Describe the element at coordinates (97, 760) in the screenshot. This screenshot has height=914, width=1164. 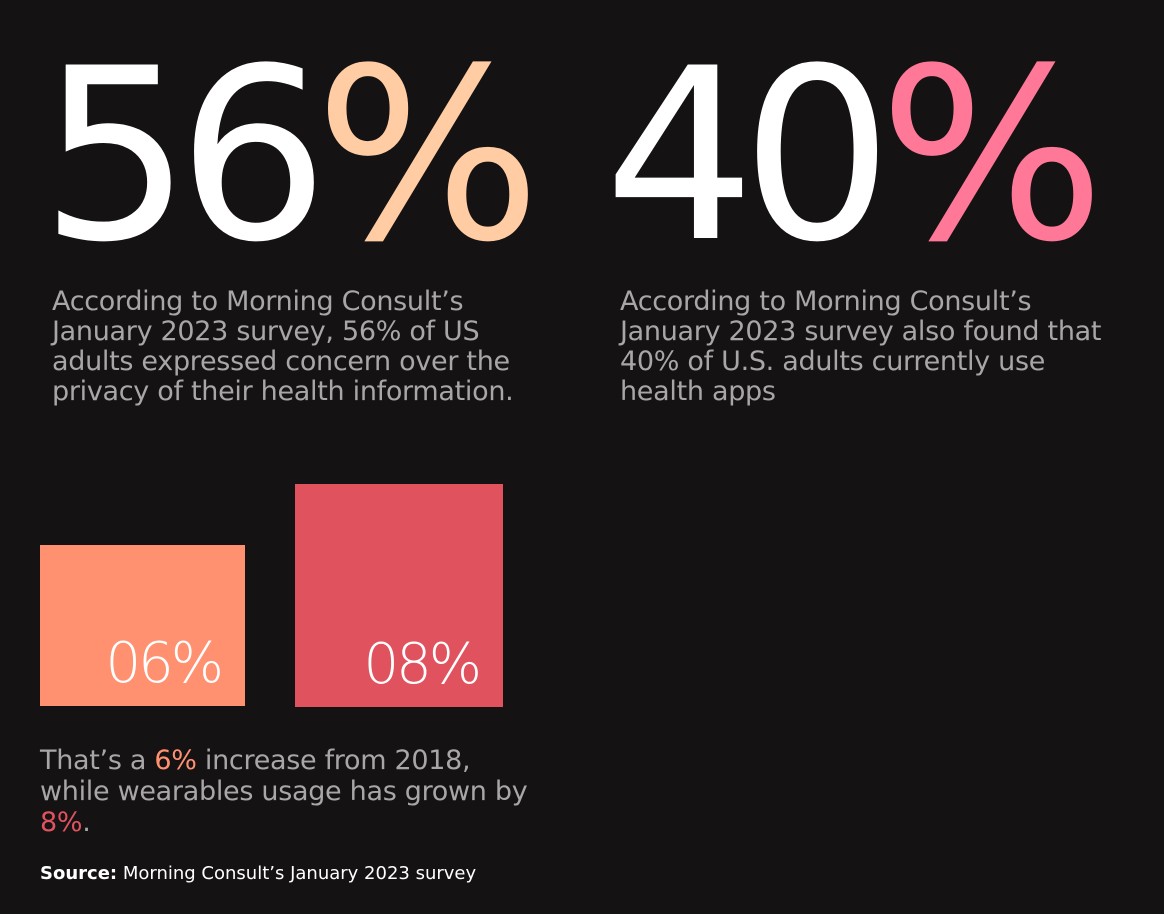
I see `summary-part: That’s a` at that location.